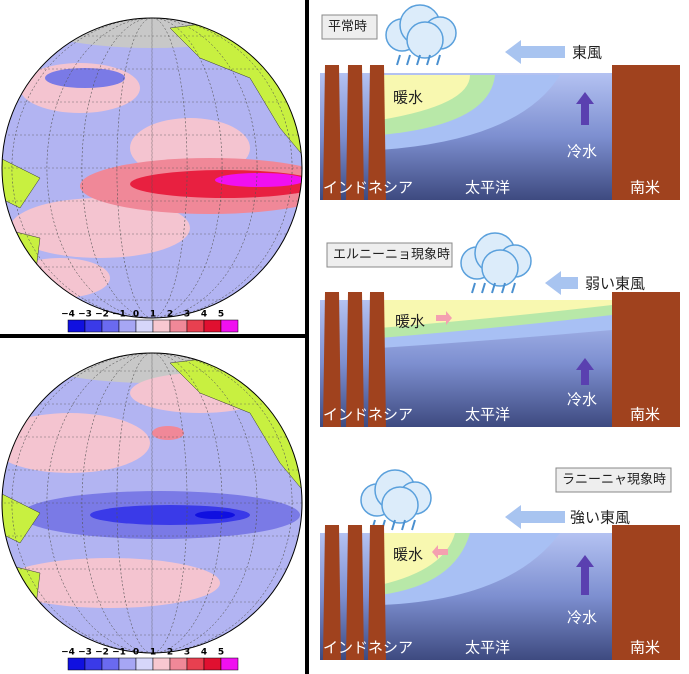  I want to click on panel-title: エルニーニョ現象時, so click(391, 255).